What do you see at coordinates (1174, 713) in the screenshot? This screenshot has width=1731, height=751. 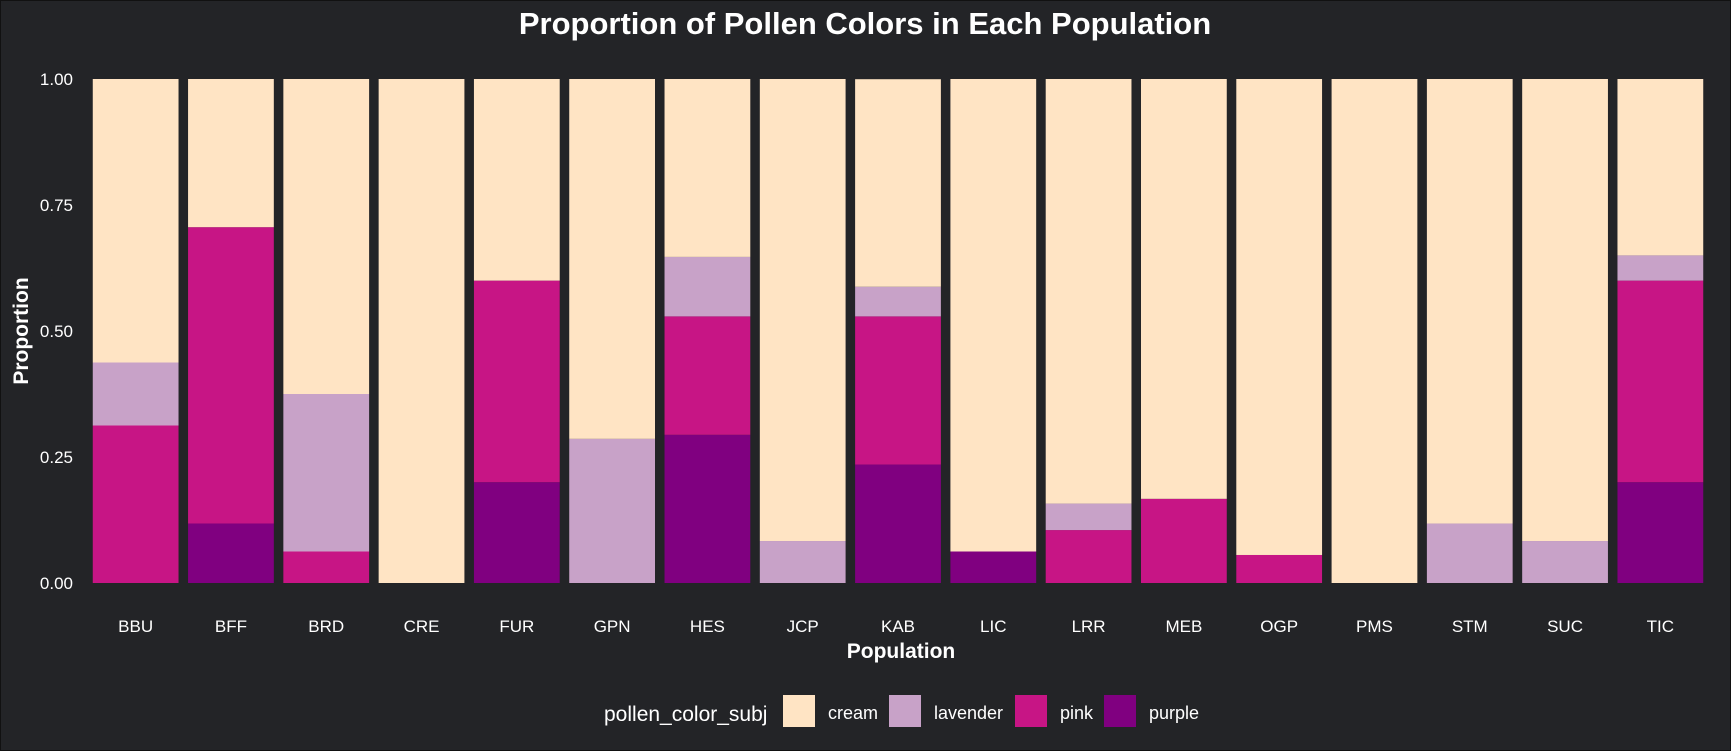 I see `legend-label-purple: purple` at bounding box center [1174, 713].